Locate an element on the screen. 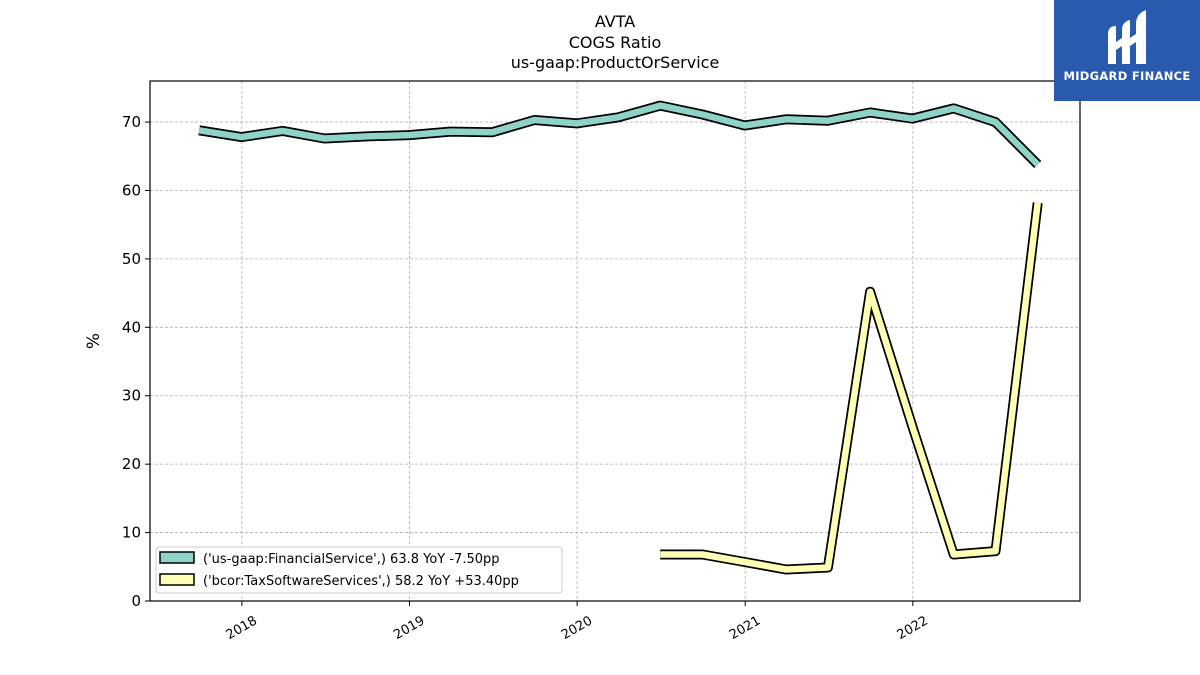  midgard-finance-logo: MIDGARD FINANCE is located at coordinates (1127, 50).